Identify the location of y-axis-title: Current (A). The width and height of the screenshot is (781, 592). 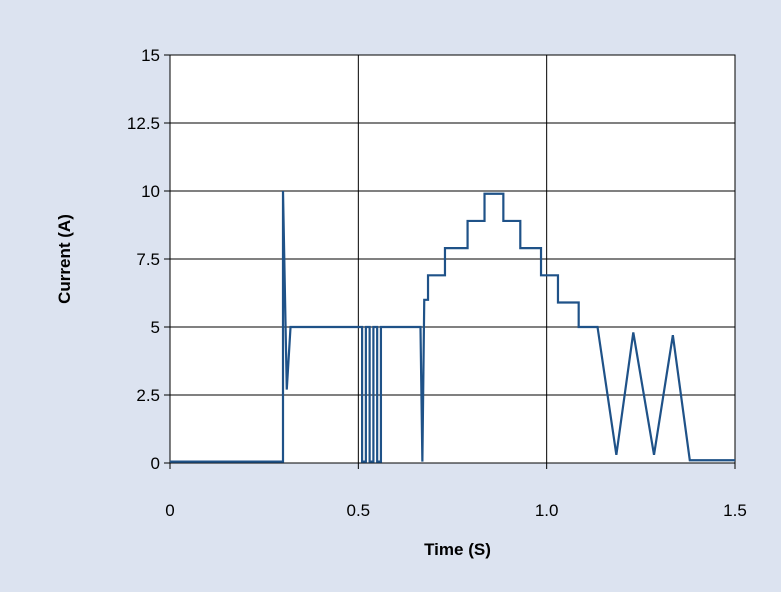
(64, 259).